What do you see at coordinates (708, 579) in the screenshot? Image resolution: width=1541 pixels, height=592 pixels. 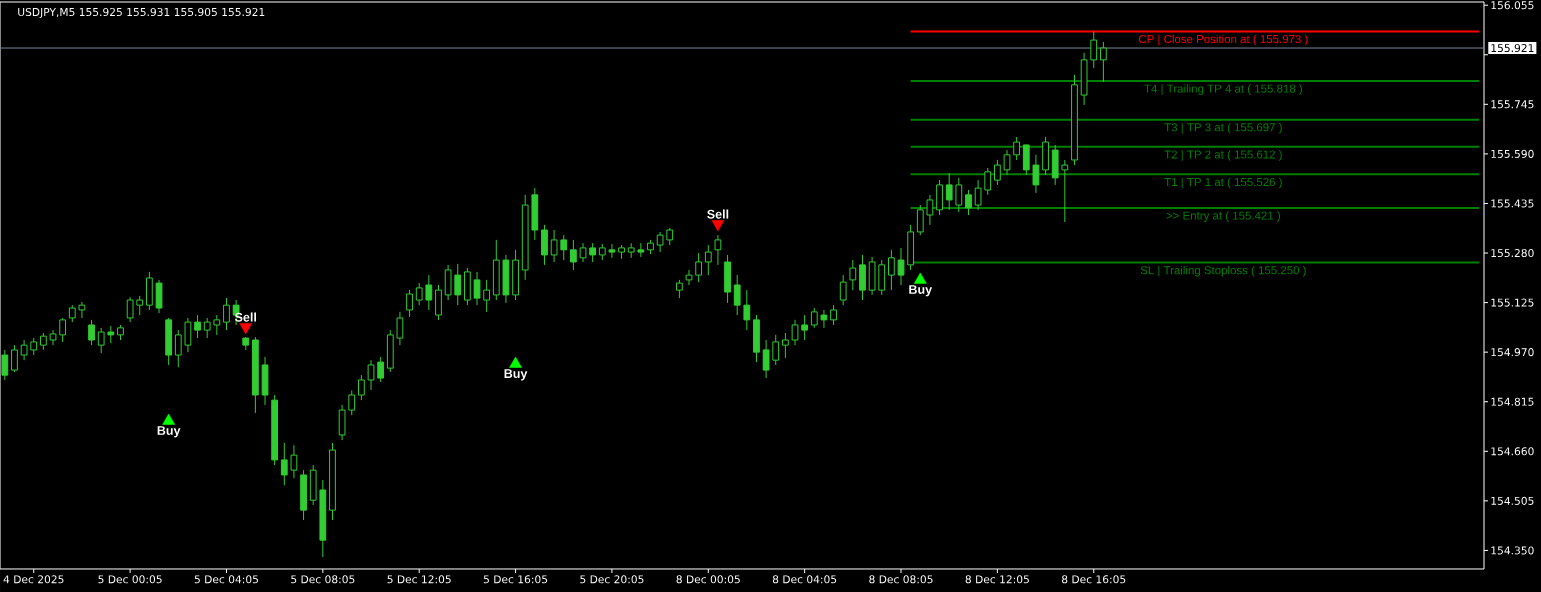 I see `x-tick-label: 8 Dec 00:05` at bounding box center [708, 579].